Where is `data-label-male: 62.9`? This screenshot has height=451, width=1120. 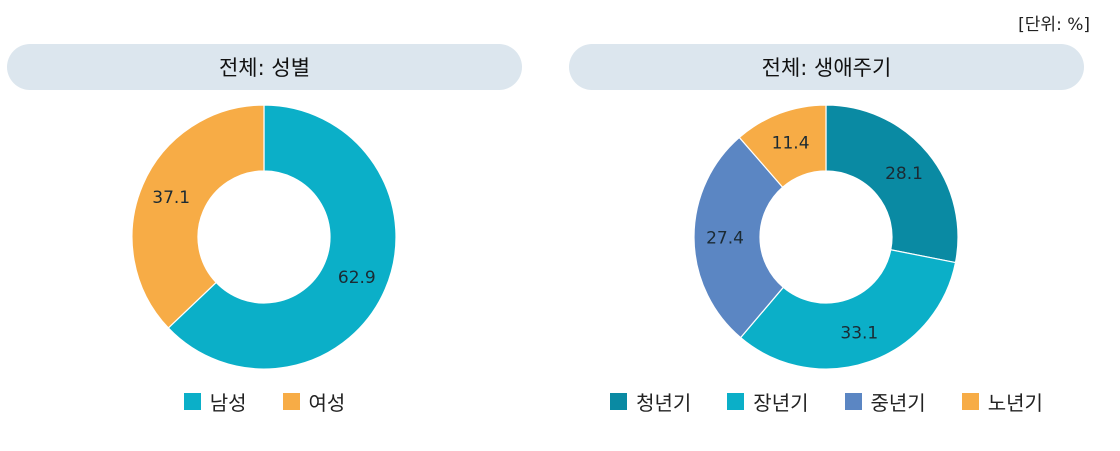
data-label-male: 62.9 is located at coordinates (357, 278).